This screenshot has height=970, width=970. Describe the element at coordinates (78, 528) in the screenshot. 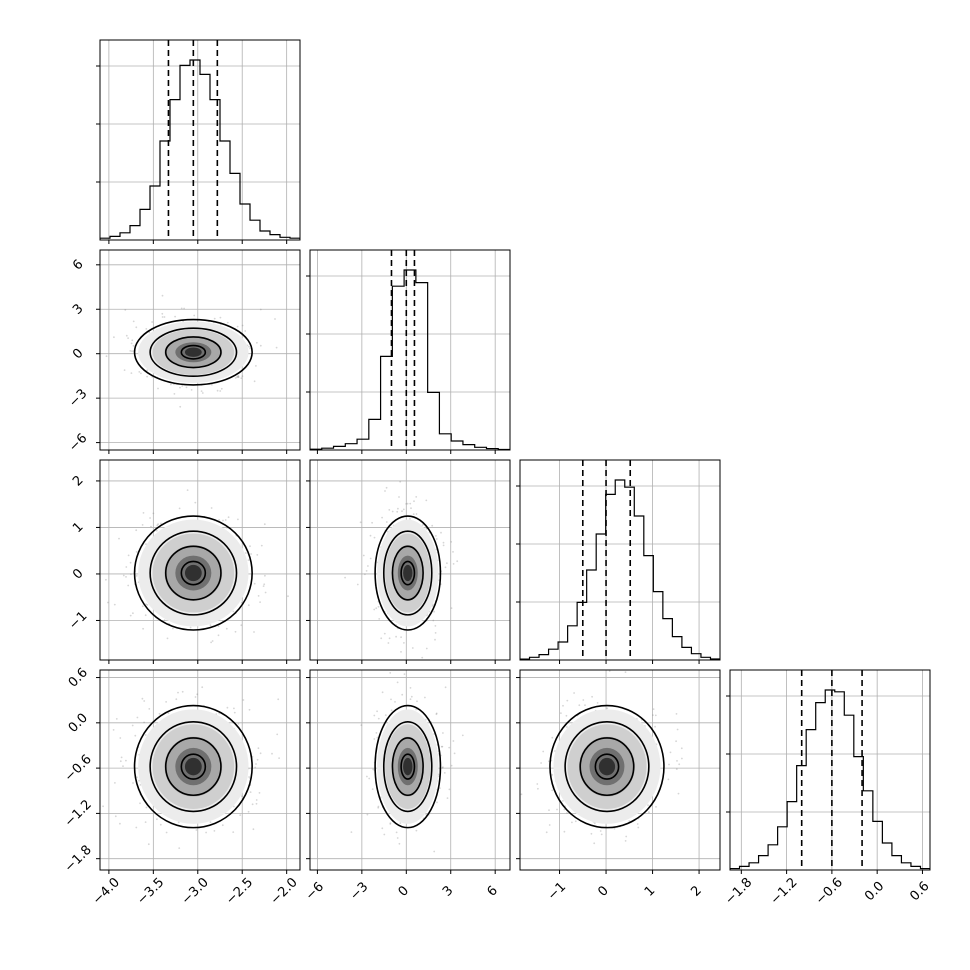

I see `y-tick-label: 1` at that location.